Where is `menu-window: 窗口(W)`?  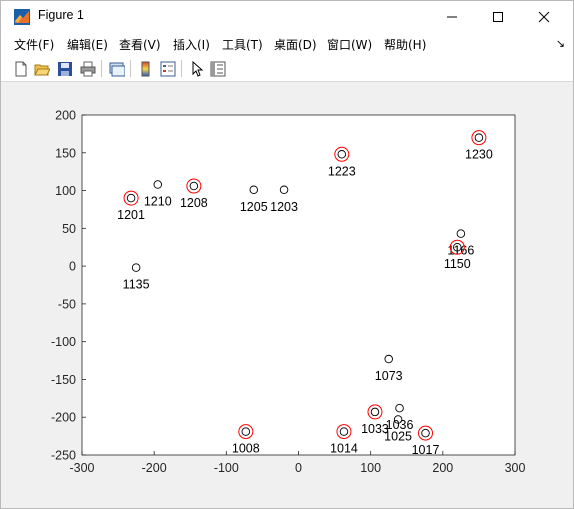
menu-window: 窗口(W) is located at coordinates (350, 45).